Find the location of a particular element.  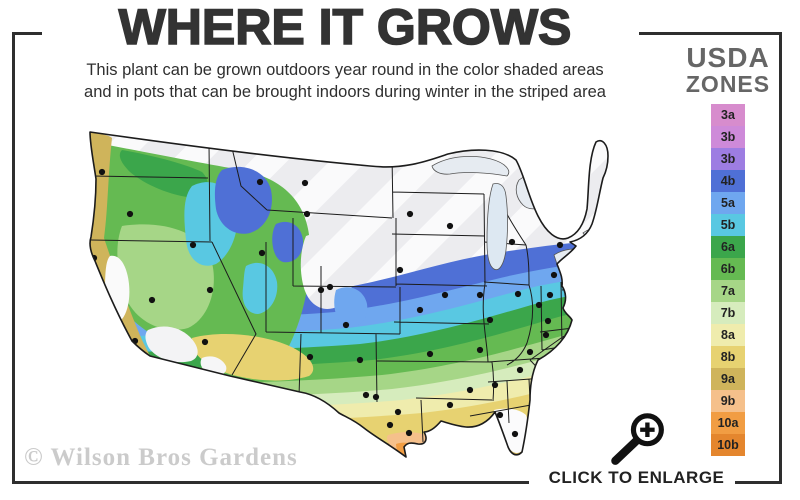

legend-zone-swatch: 5b is located at coordinates (728, 225).